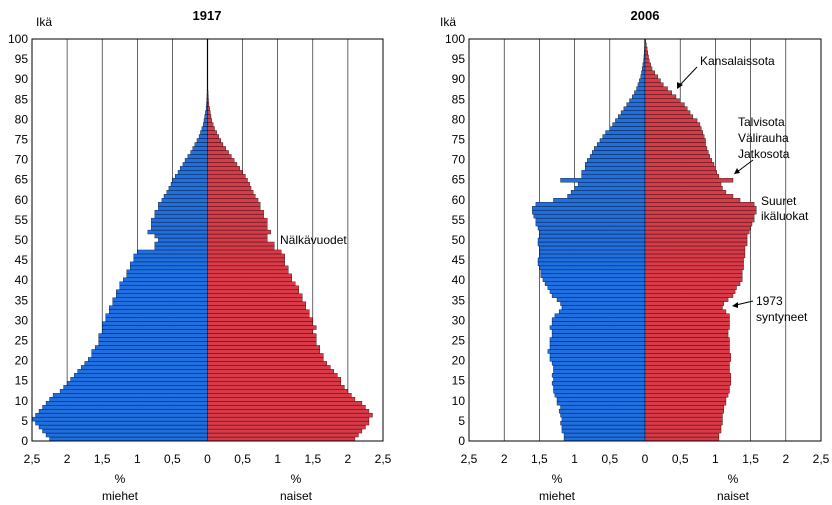 This screenshot has width=832, height=505. I want to click on annotation-arrow-1973, so click(744, 303).